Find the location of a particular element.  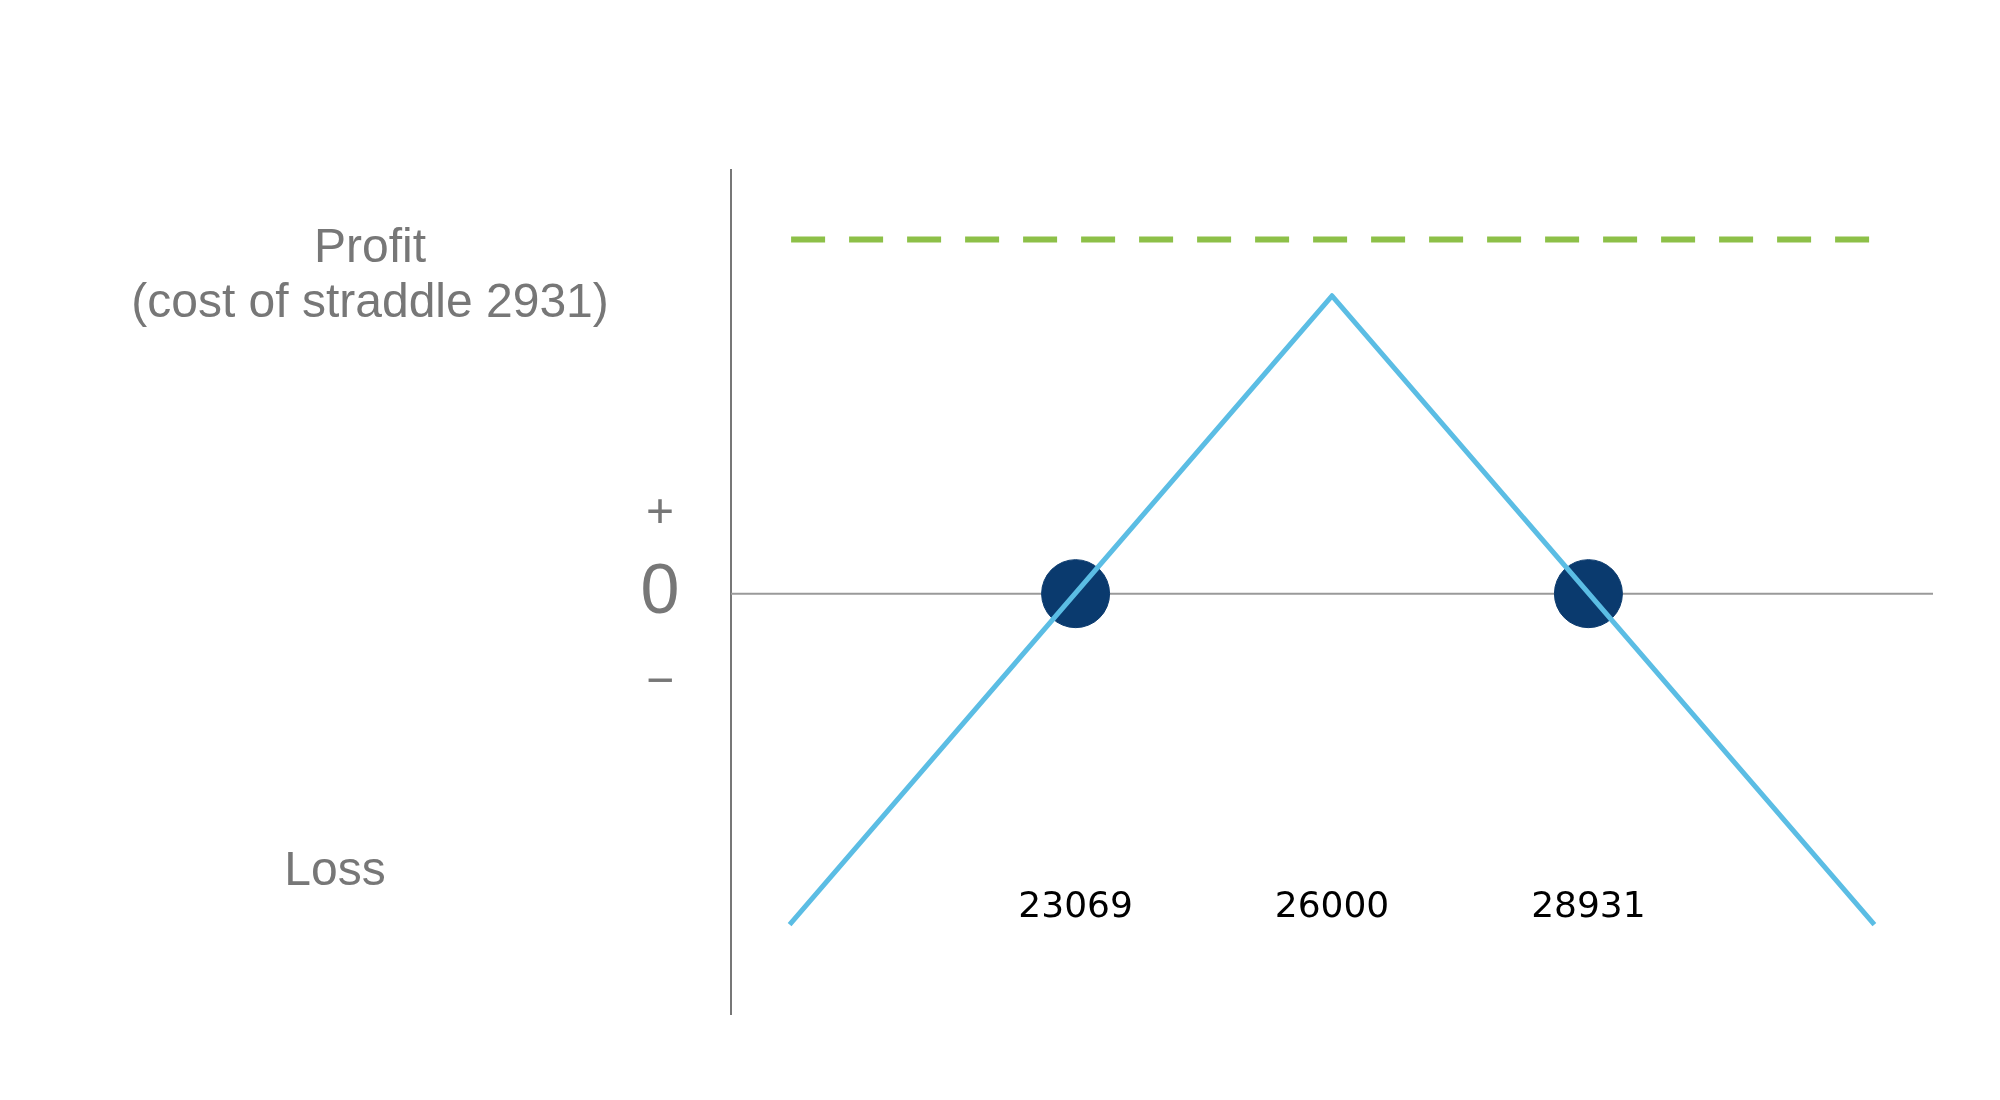

x-tick-label: 23069 is located at coordinates (1075, 905).